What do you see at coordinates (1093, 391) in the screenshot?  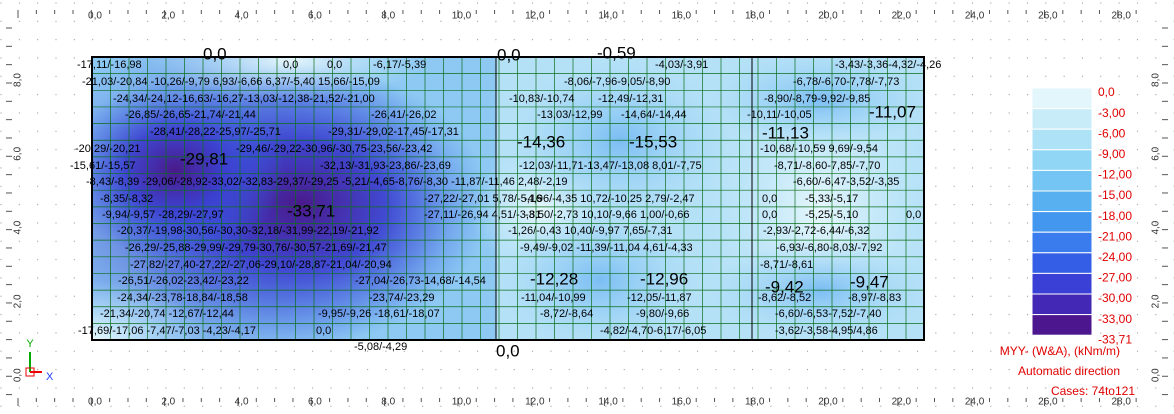 I see `legend-cases: Cases: 74to121` at bounding box center [1093, 391].